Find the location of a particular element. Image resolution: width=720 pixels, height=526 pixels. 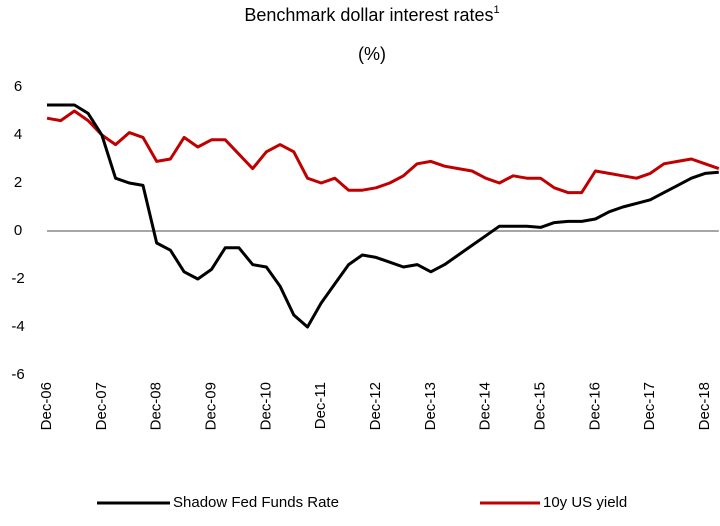

x-tick-label: Dec-14 is located at coordinates (485, 406).